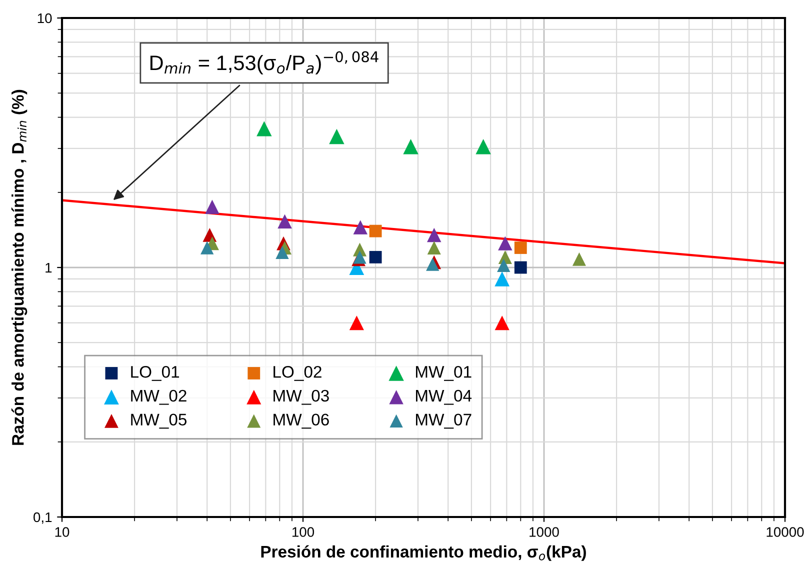 The image size is (807, 574). I want to click on legend-label: LO_01, so click(155, 373).